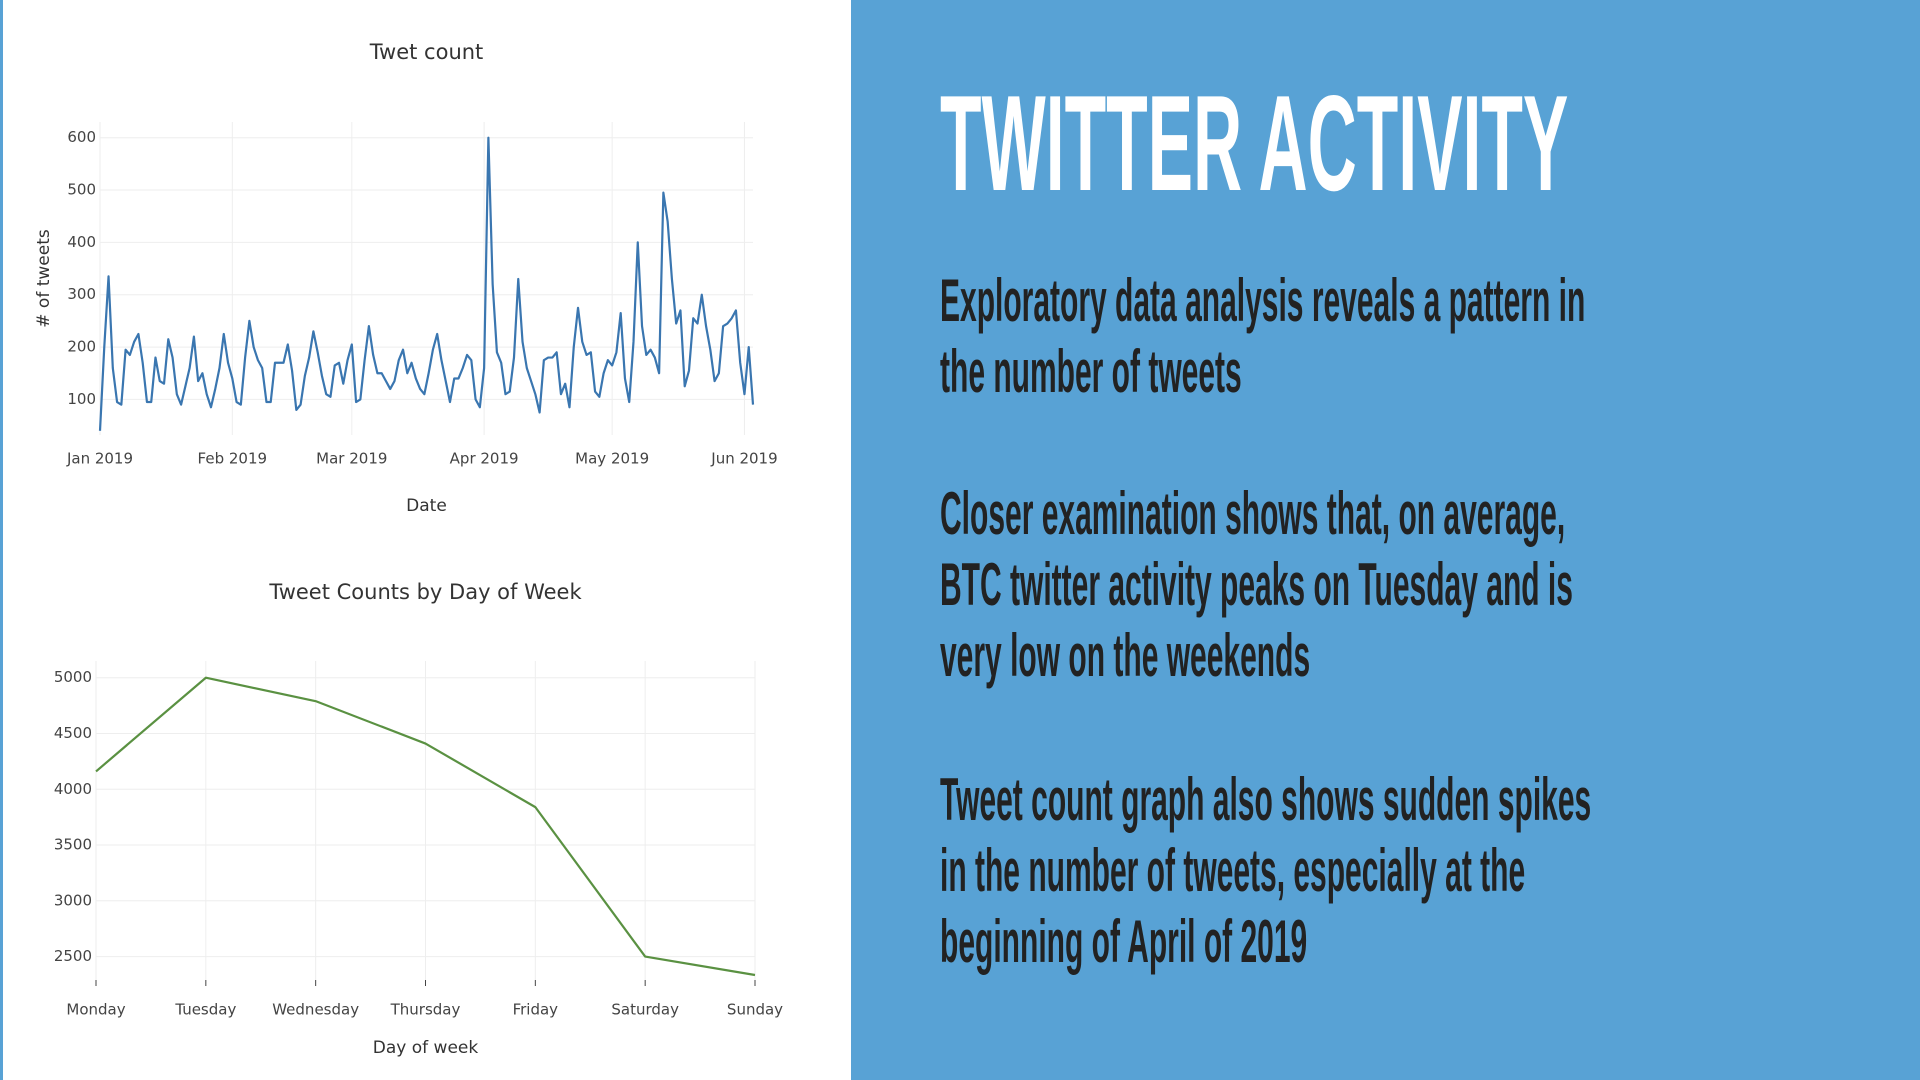 Image resolution: width=1920 pixels, height=1080 pixels. I want to click on x-tick-label: May 2019, so click(612, 459).